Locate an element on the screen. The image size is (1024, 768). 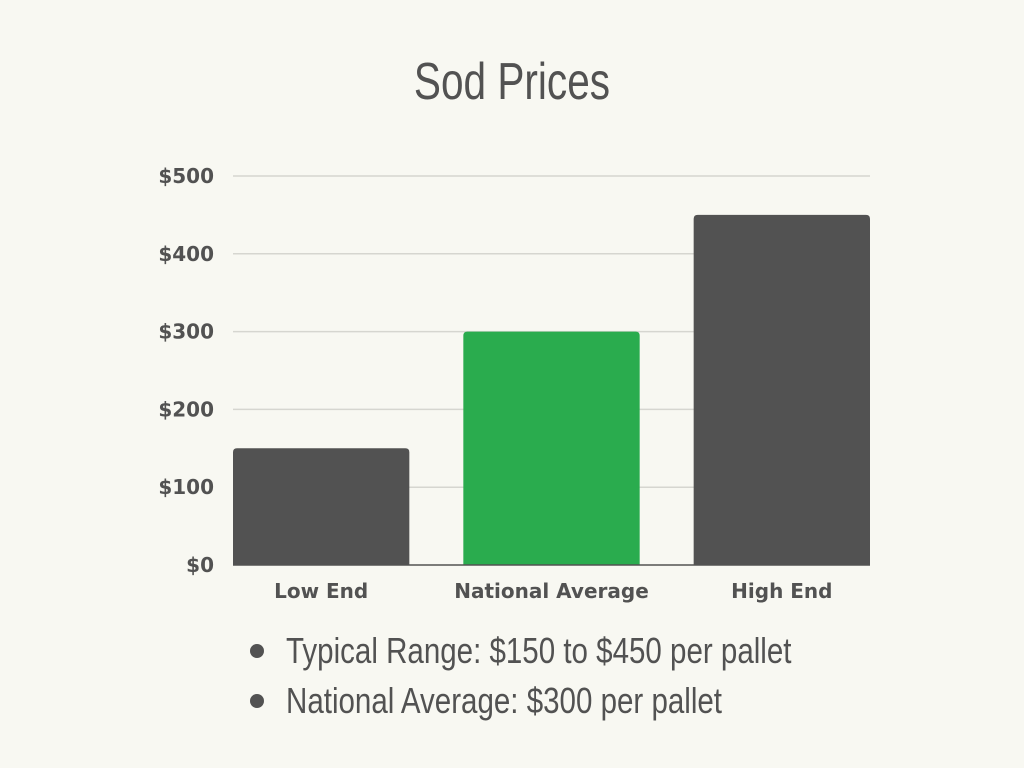
note-item: National Average: $300 per pallet is located at coordinates (576, 701).